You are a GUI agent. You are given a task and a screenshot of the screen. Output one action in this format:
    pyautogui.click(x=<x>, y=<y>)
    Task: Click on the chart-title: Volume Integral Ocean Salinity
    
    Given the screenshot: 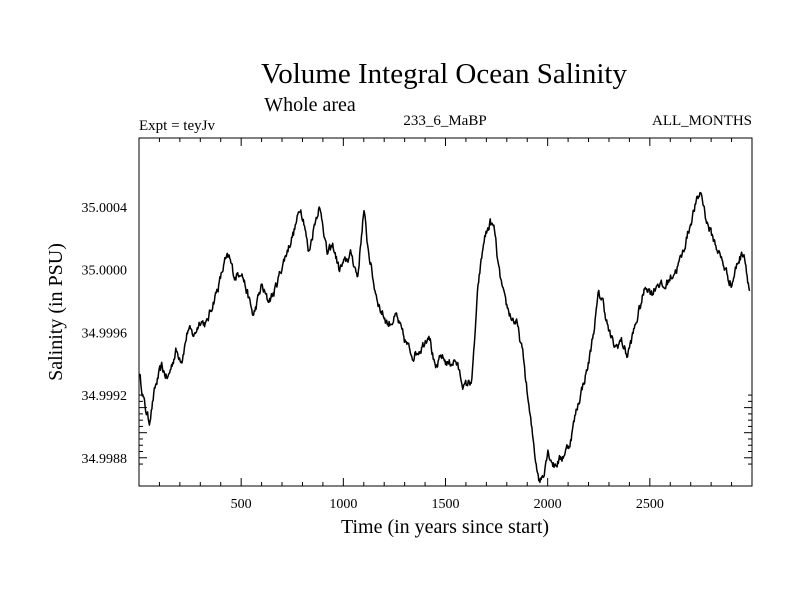 What is the action you would take?
    pyautogui.click(x=444, y=74)
    